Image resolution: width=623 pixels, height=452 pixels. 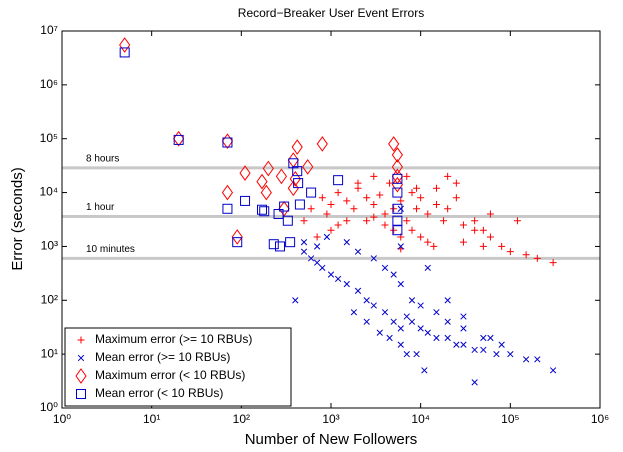 I want to click on x-tick-label: 10⁰, so click(x=62, y=419).